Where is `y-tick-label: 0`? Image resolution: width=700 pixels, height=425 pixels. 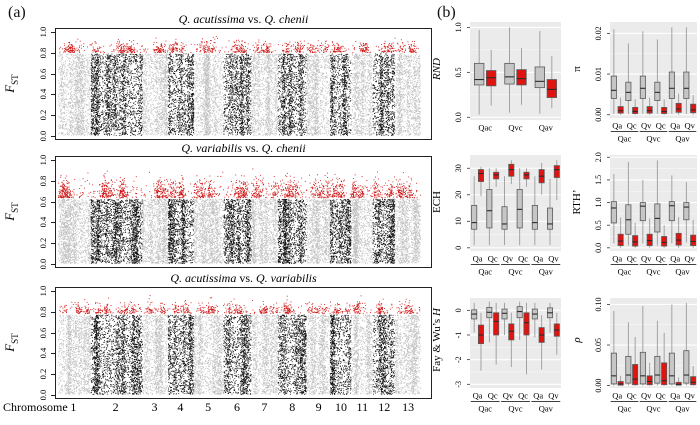
y-tick-label: 0 is located at coordinates (458, 248).